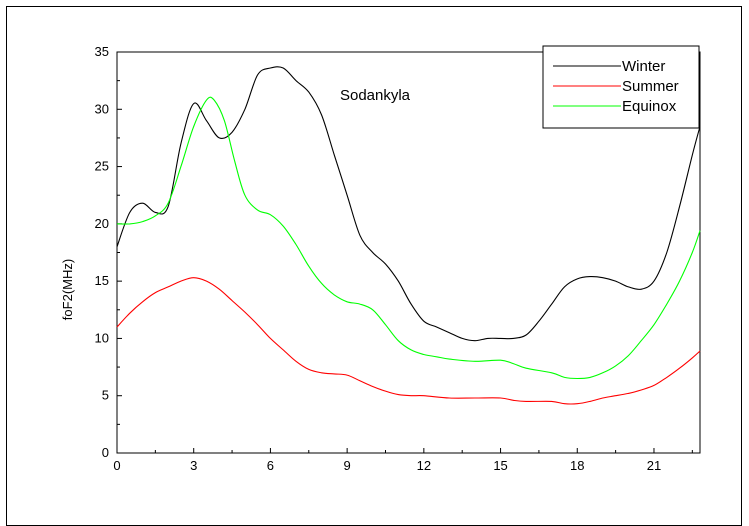 This screenshot has width=749, height=526. I want to click on x-tick-label: 0, so click(116, 465).